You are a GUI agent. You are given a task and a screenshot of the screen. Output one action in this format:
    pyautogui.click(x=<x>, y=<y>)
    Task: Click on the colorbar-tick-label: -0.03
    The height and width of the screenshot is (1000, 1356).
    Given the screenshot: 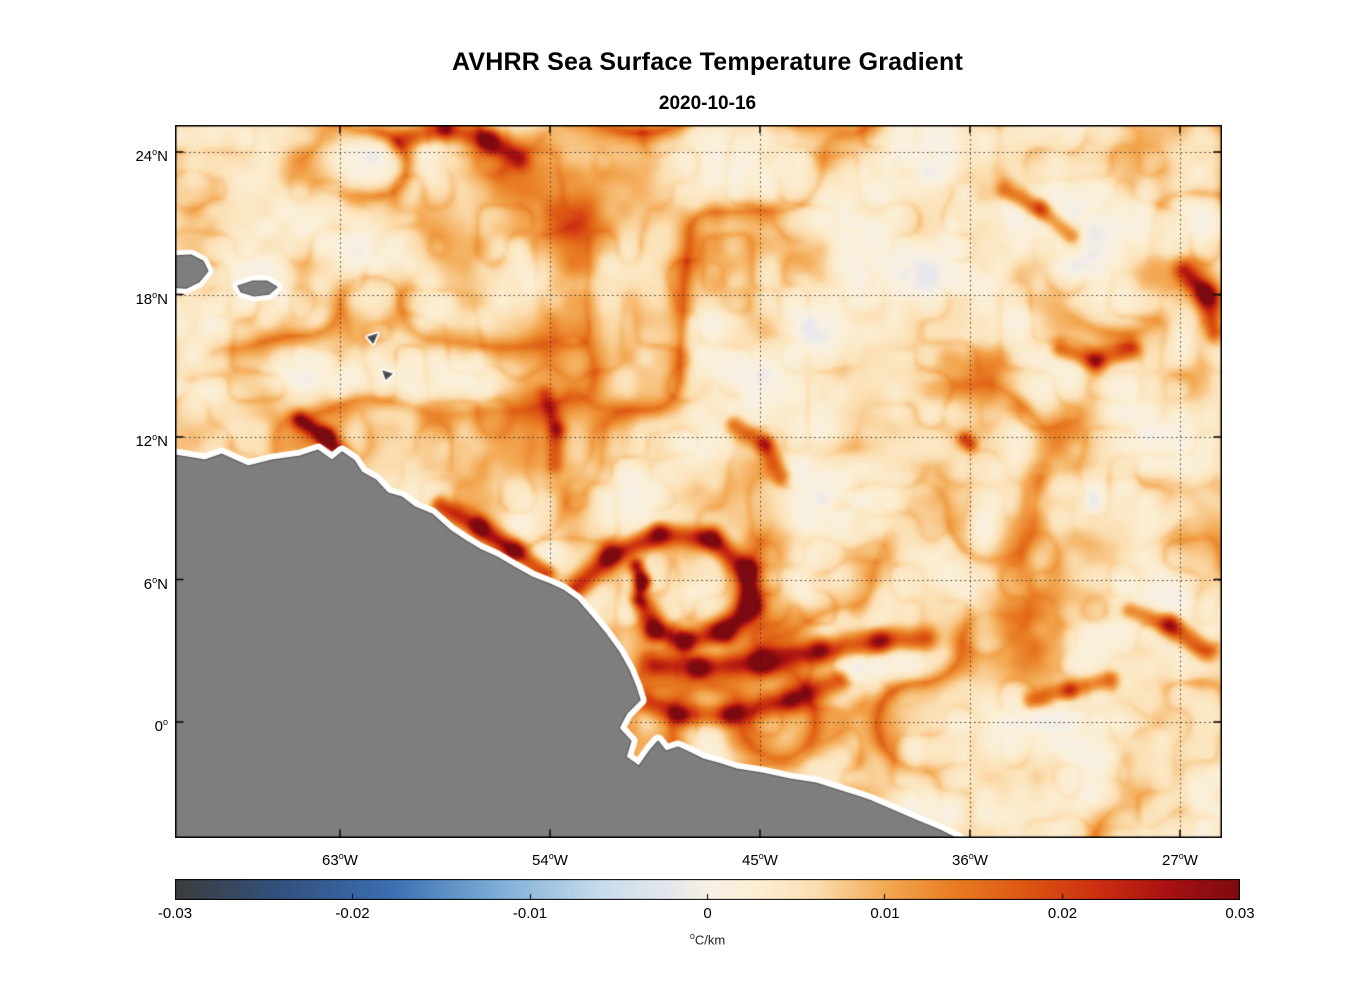 What is the action you would take?
    pyautogui.click(x=175, y=913)
    